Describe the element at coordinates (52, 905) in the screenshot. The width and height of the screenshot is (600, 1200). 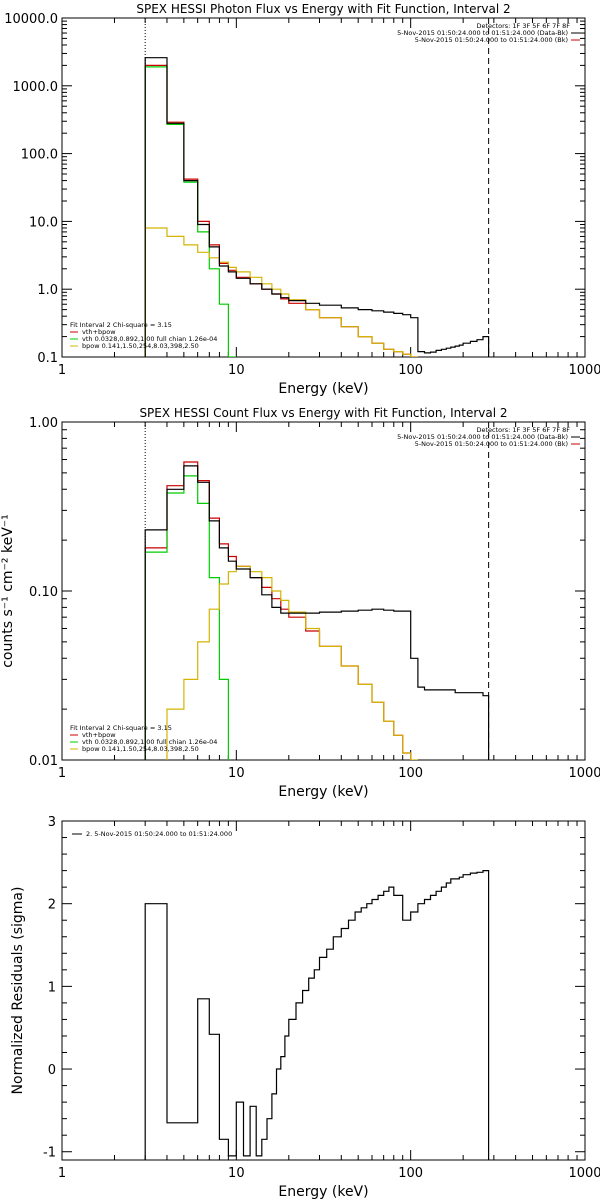
I see `y-tick-label: 2` at that location.